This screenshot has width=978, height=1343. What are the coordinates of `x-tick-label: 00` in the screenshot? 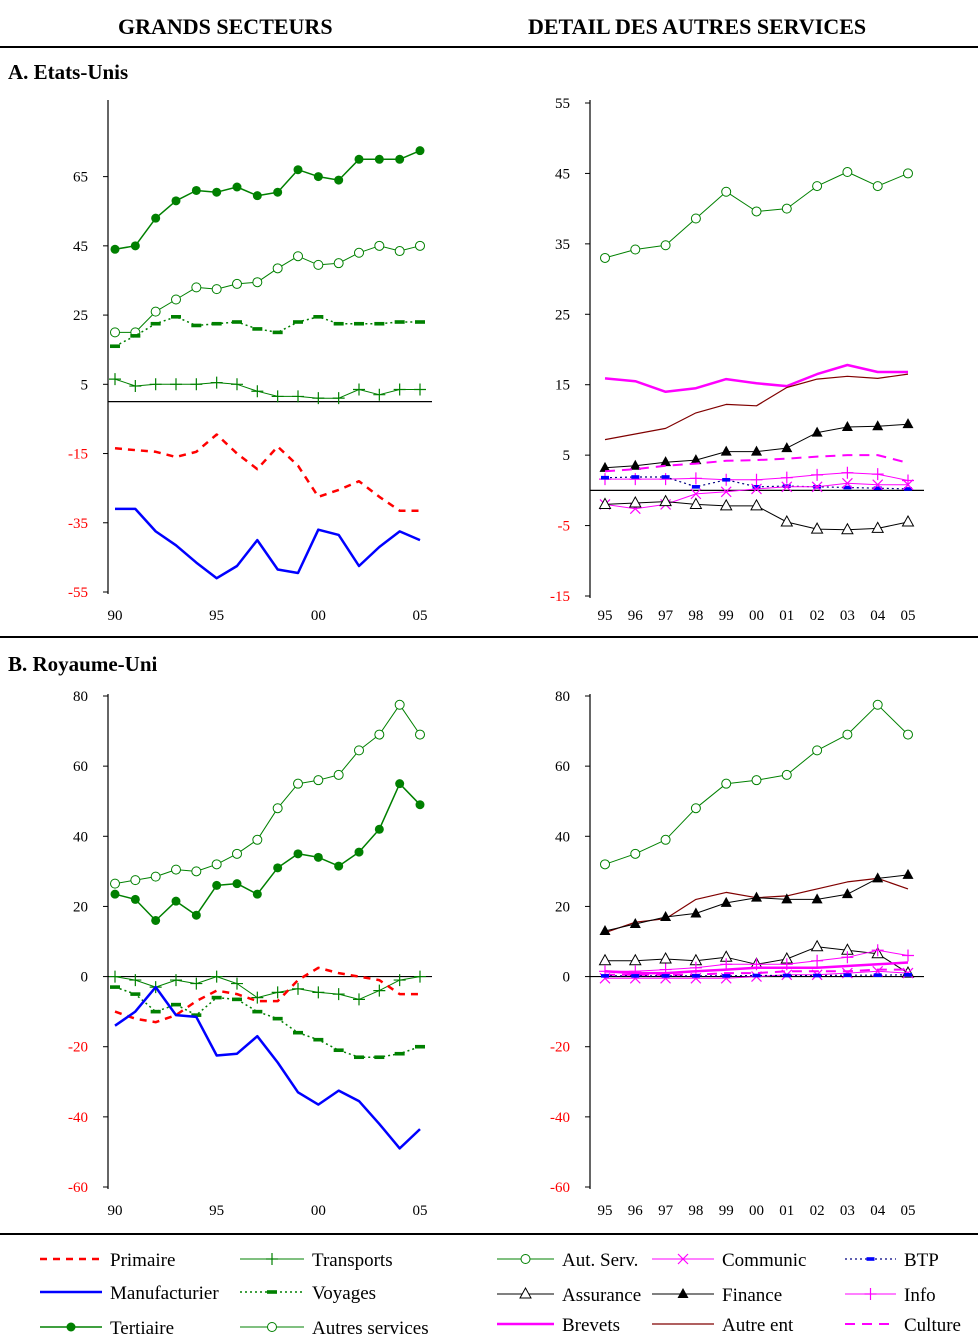 It's located at (756, 616).